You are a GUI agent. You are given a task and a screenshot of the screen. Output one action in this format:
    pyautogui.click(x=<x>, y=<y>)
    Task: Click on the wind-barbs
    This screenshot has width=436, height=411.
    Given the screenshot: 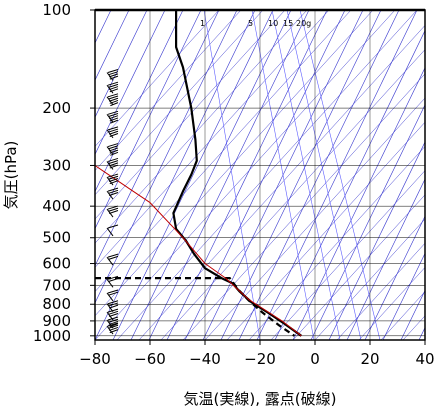 What is the action you would take?
    pyautogui.click(x=112, y=202)
    